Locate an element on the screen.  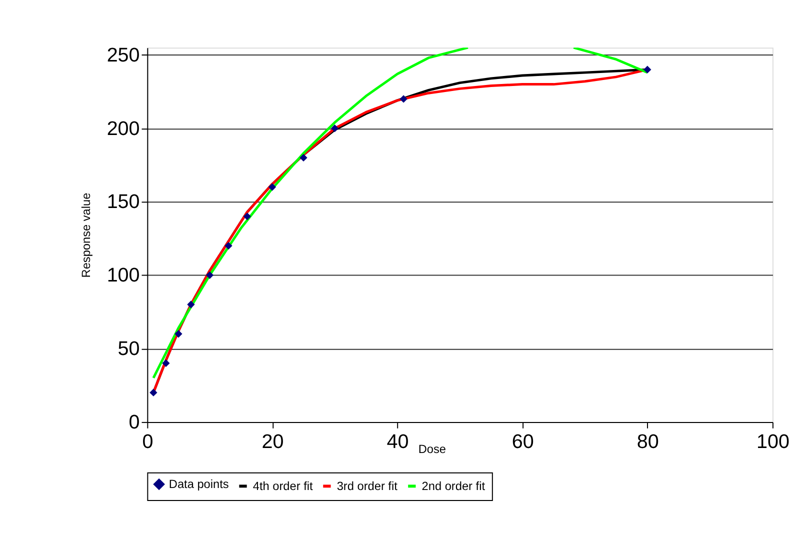
y-tick-label: 50 is located at coordinates (129, 349).